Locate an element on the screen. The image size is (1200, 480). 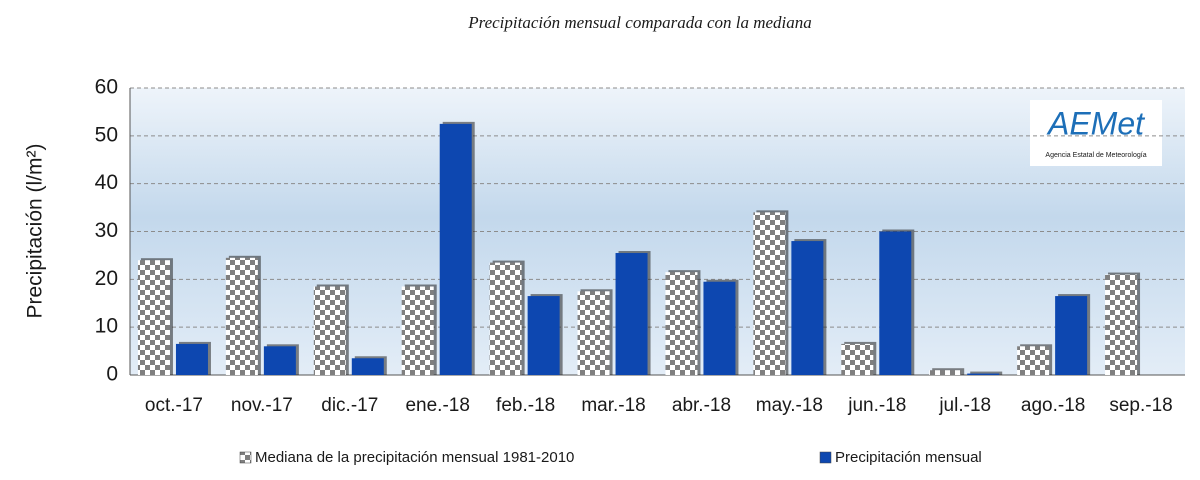
x-tick-label: sep.-18 is located at coordinates (1140, 405).